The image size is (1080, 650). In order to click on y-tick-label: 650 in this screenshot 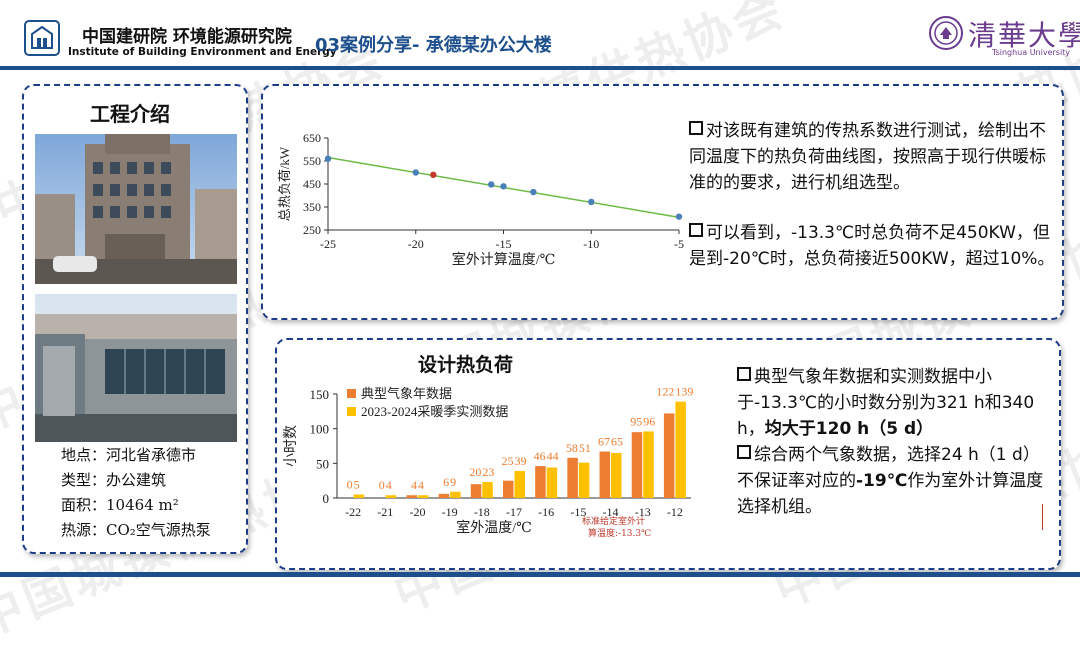, I will do `click(312, 138)`.